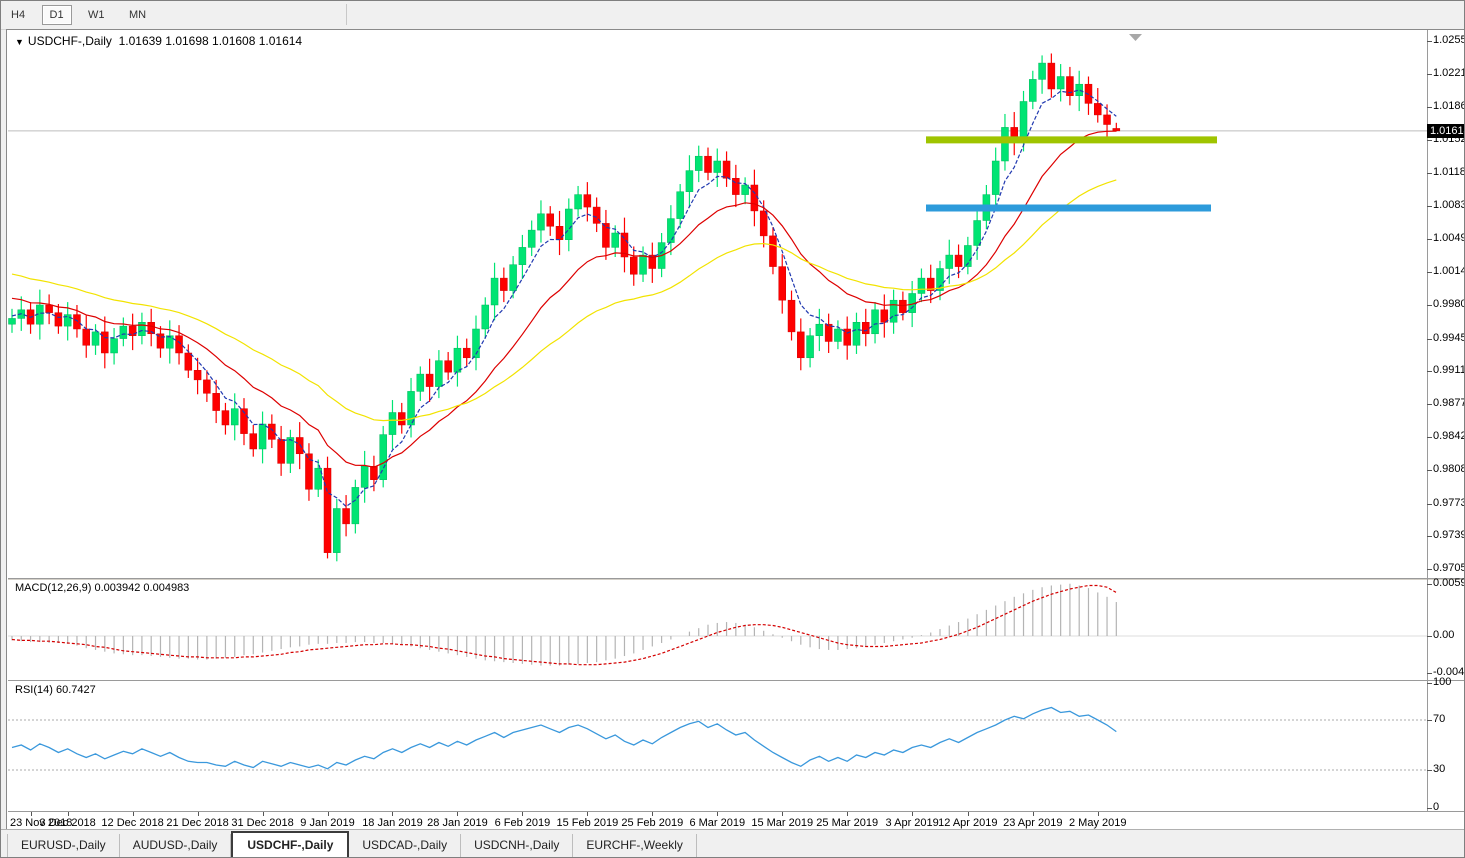  Describe the element at coordinates (176, 845) in the screenshot. I see `tab-audusd-daily: AUDUSD-,Daily` at that location.